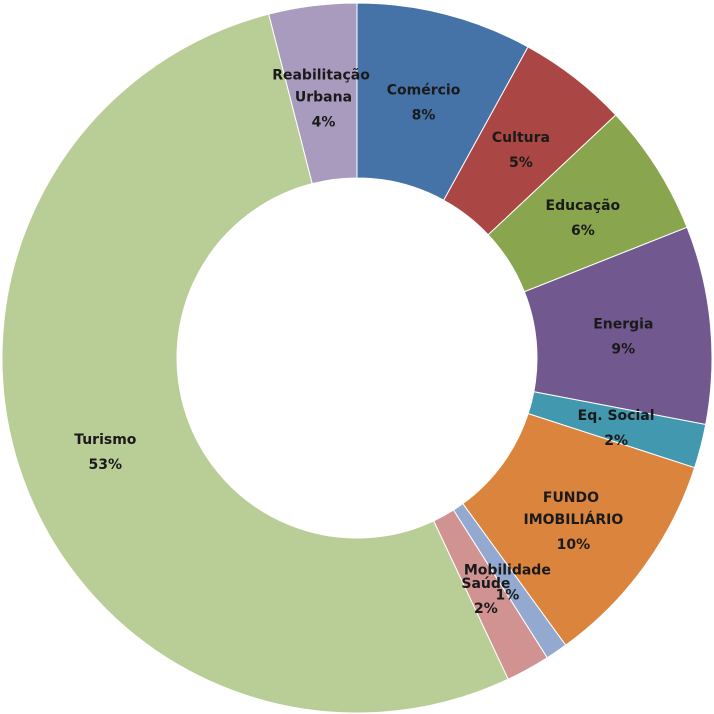 Image resolution: width=714 pixels, height=714 pixels. What do you see at coordinates (574, 545) in the screenshot?
I see `segment-value-label: 10%` at bounding box center [574, 545].